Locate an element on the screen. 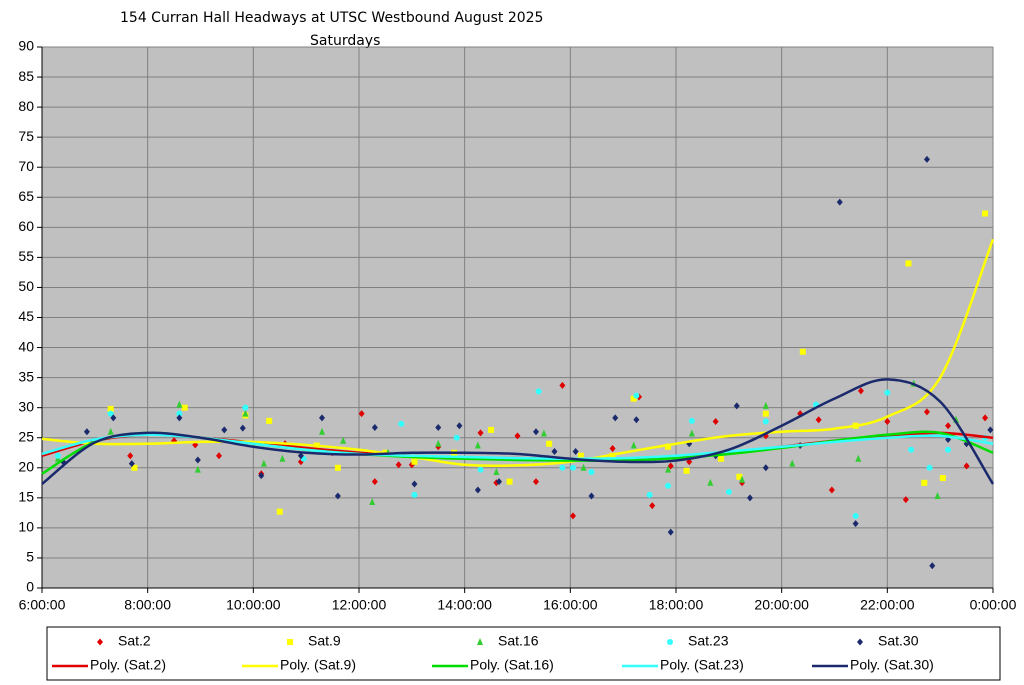 The height and width of the screenshot is (685, 1024). x-tick-label: 18:00:00 is located at coordinates (676, 605).